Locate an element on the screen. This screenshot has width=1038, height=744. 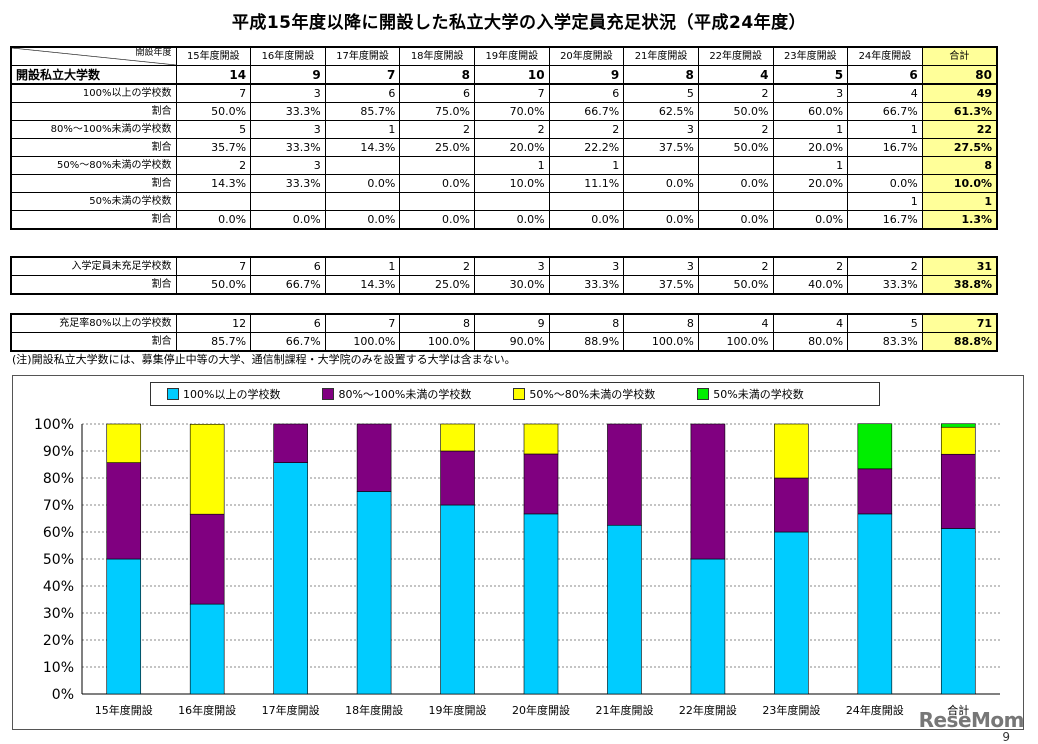
x-tick-label: 16年度開設 is located at coordinates (207, 710).